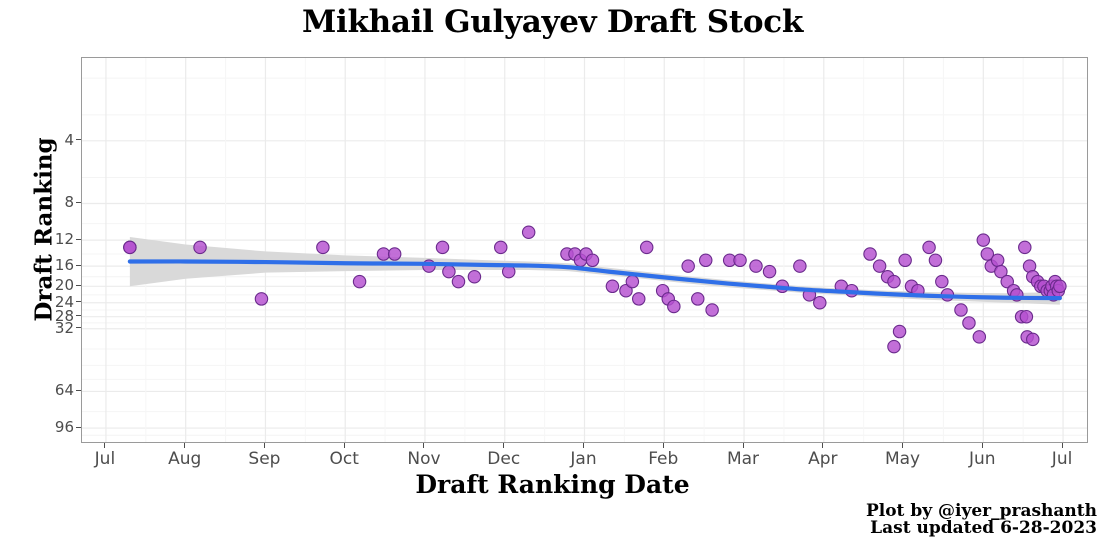 Image resolution: width=1105 pixels, height=546 pixels. What do you see at coordinates (64, 327) in the screenshot?
I see `y-tick-label: 32` at bounding box center [64, 327].